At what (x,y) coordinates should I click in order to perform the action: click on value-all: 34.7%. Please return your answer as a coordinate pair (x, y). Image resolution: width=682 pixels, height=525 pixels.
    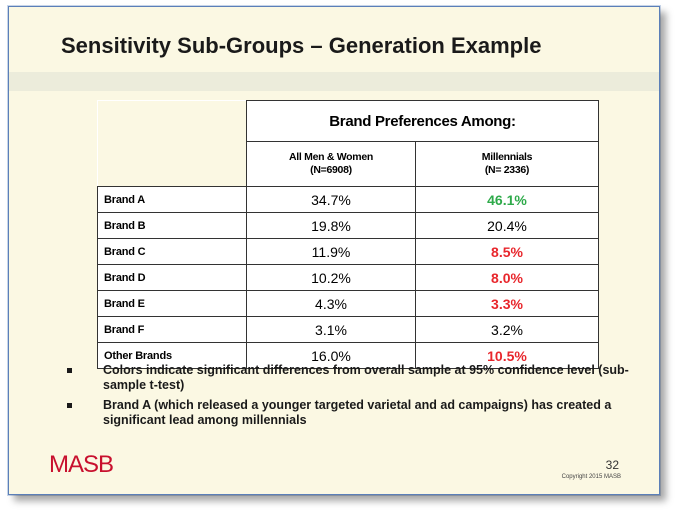
    Looking at the image, I should click on (331, 199).